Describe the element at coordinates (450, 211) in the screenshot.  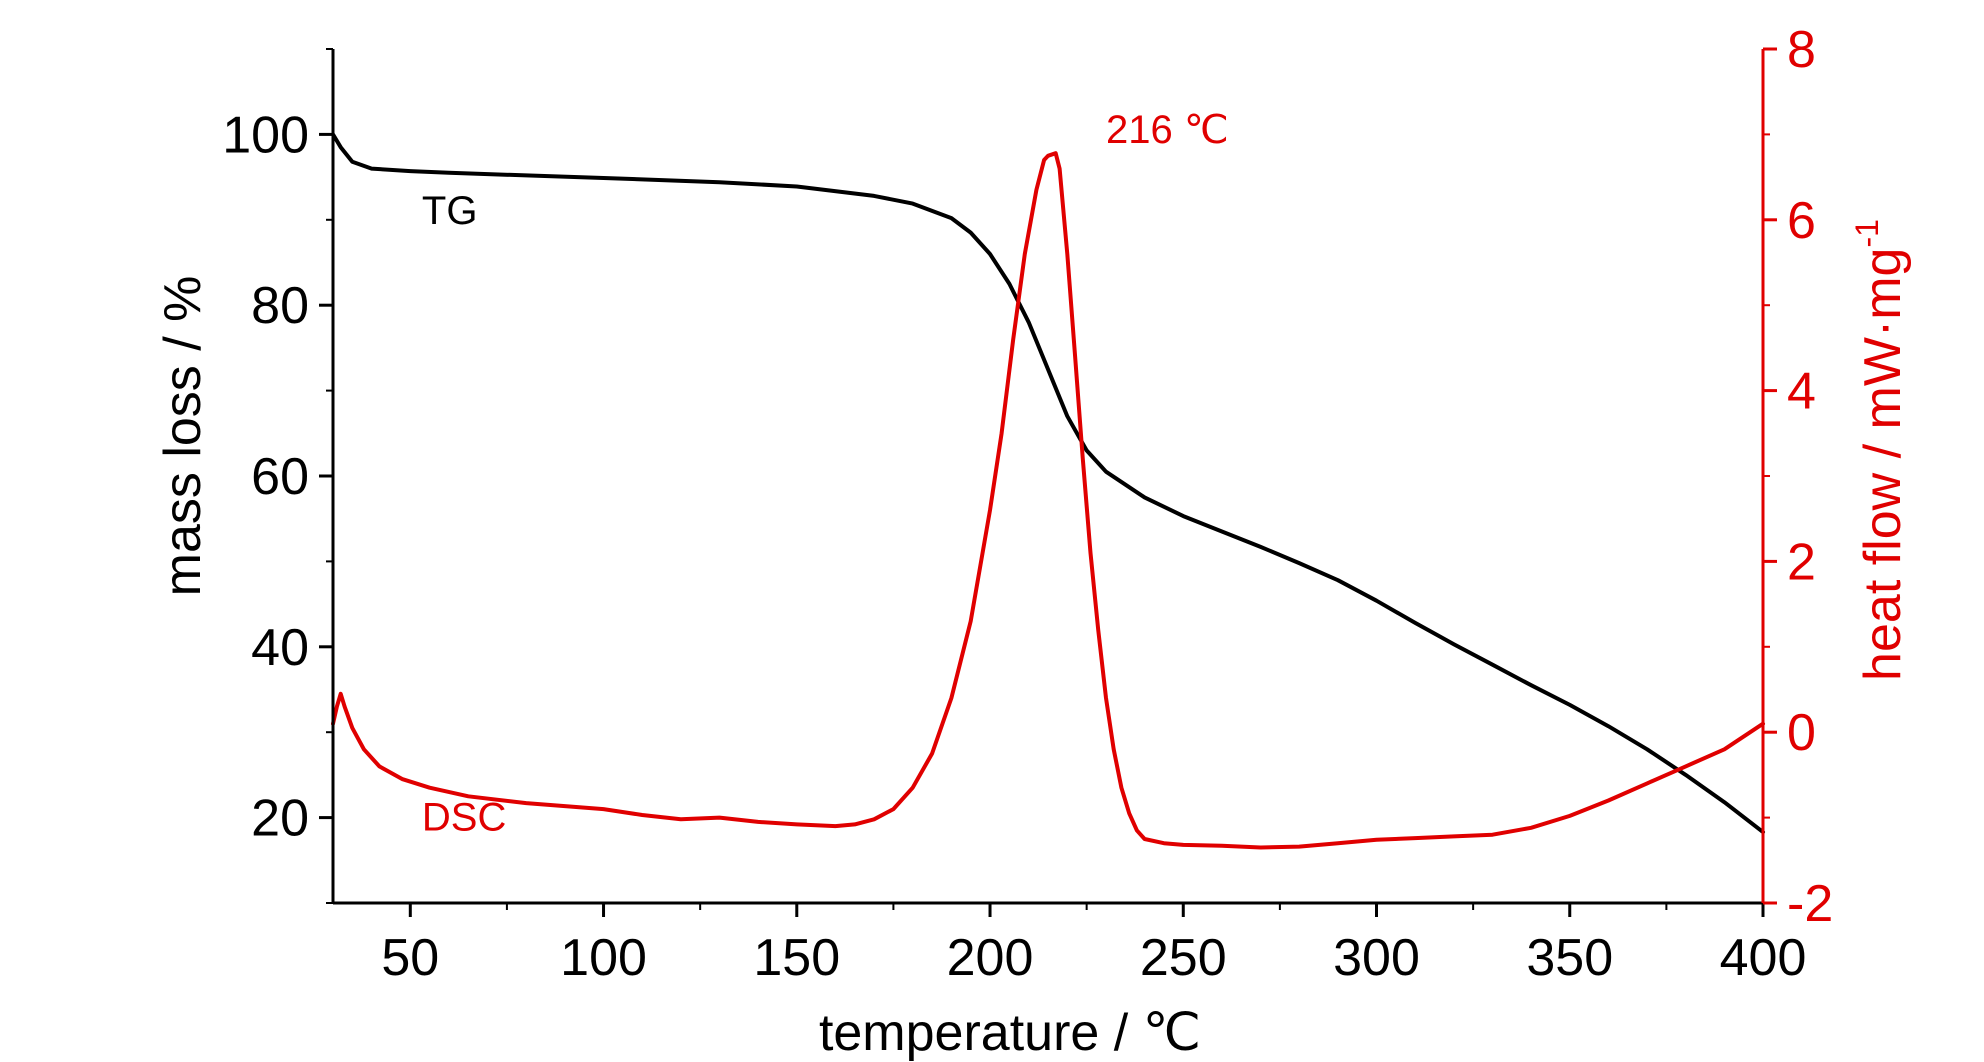
I see `annotation-label: TG` at that location.